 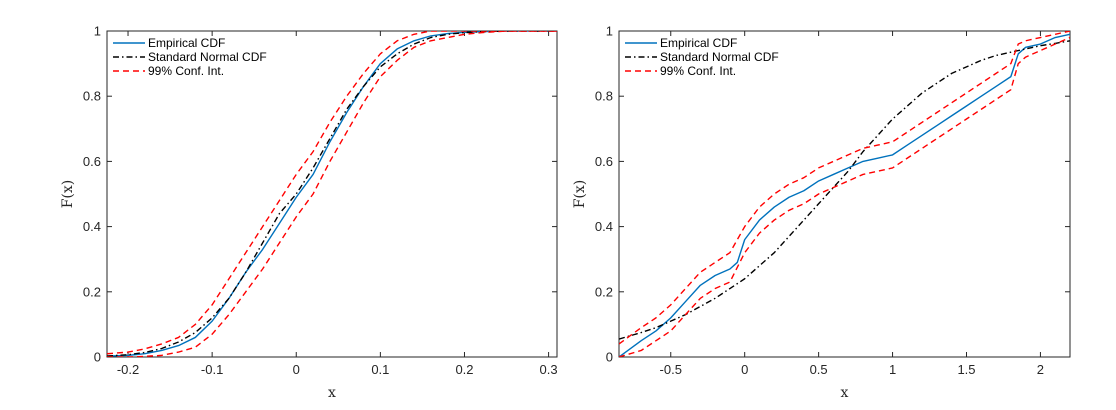 I want to click on x-tick-label: 0.3, so click(x=549, y=369).